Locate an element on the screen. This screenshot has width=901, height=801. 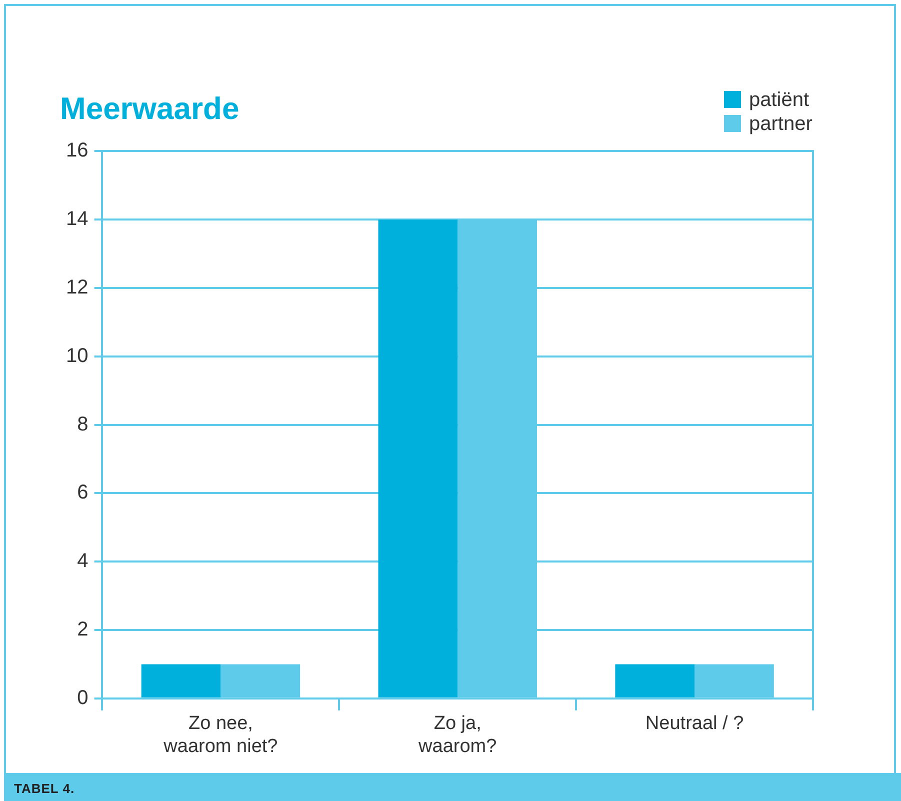
x-tick-label: Zo ja, waarom? is located at coordinates (457, 735).